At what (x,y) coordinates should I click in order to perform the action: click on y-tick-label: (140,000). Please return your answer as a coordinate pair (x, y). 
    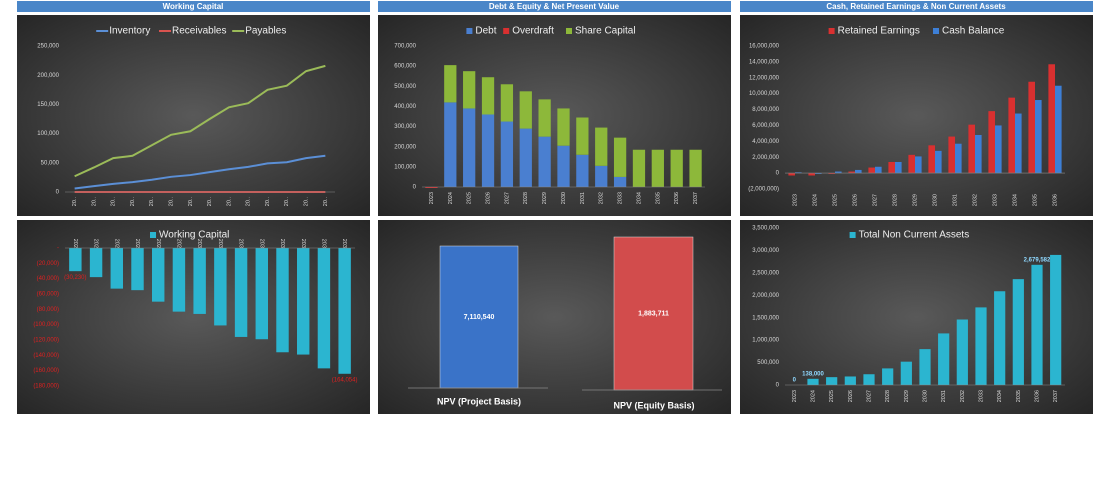
    Looking at the image, I should click on (46, 356).